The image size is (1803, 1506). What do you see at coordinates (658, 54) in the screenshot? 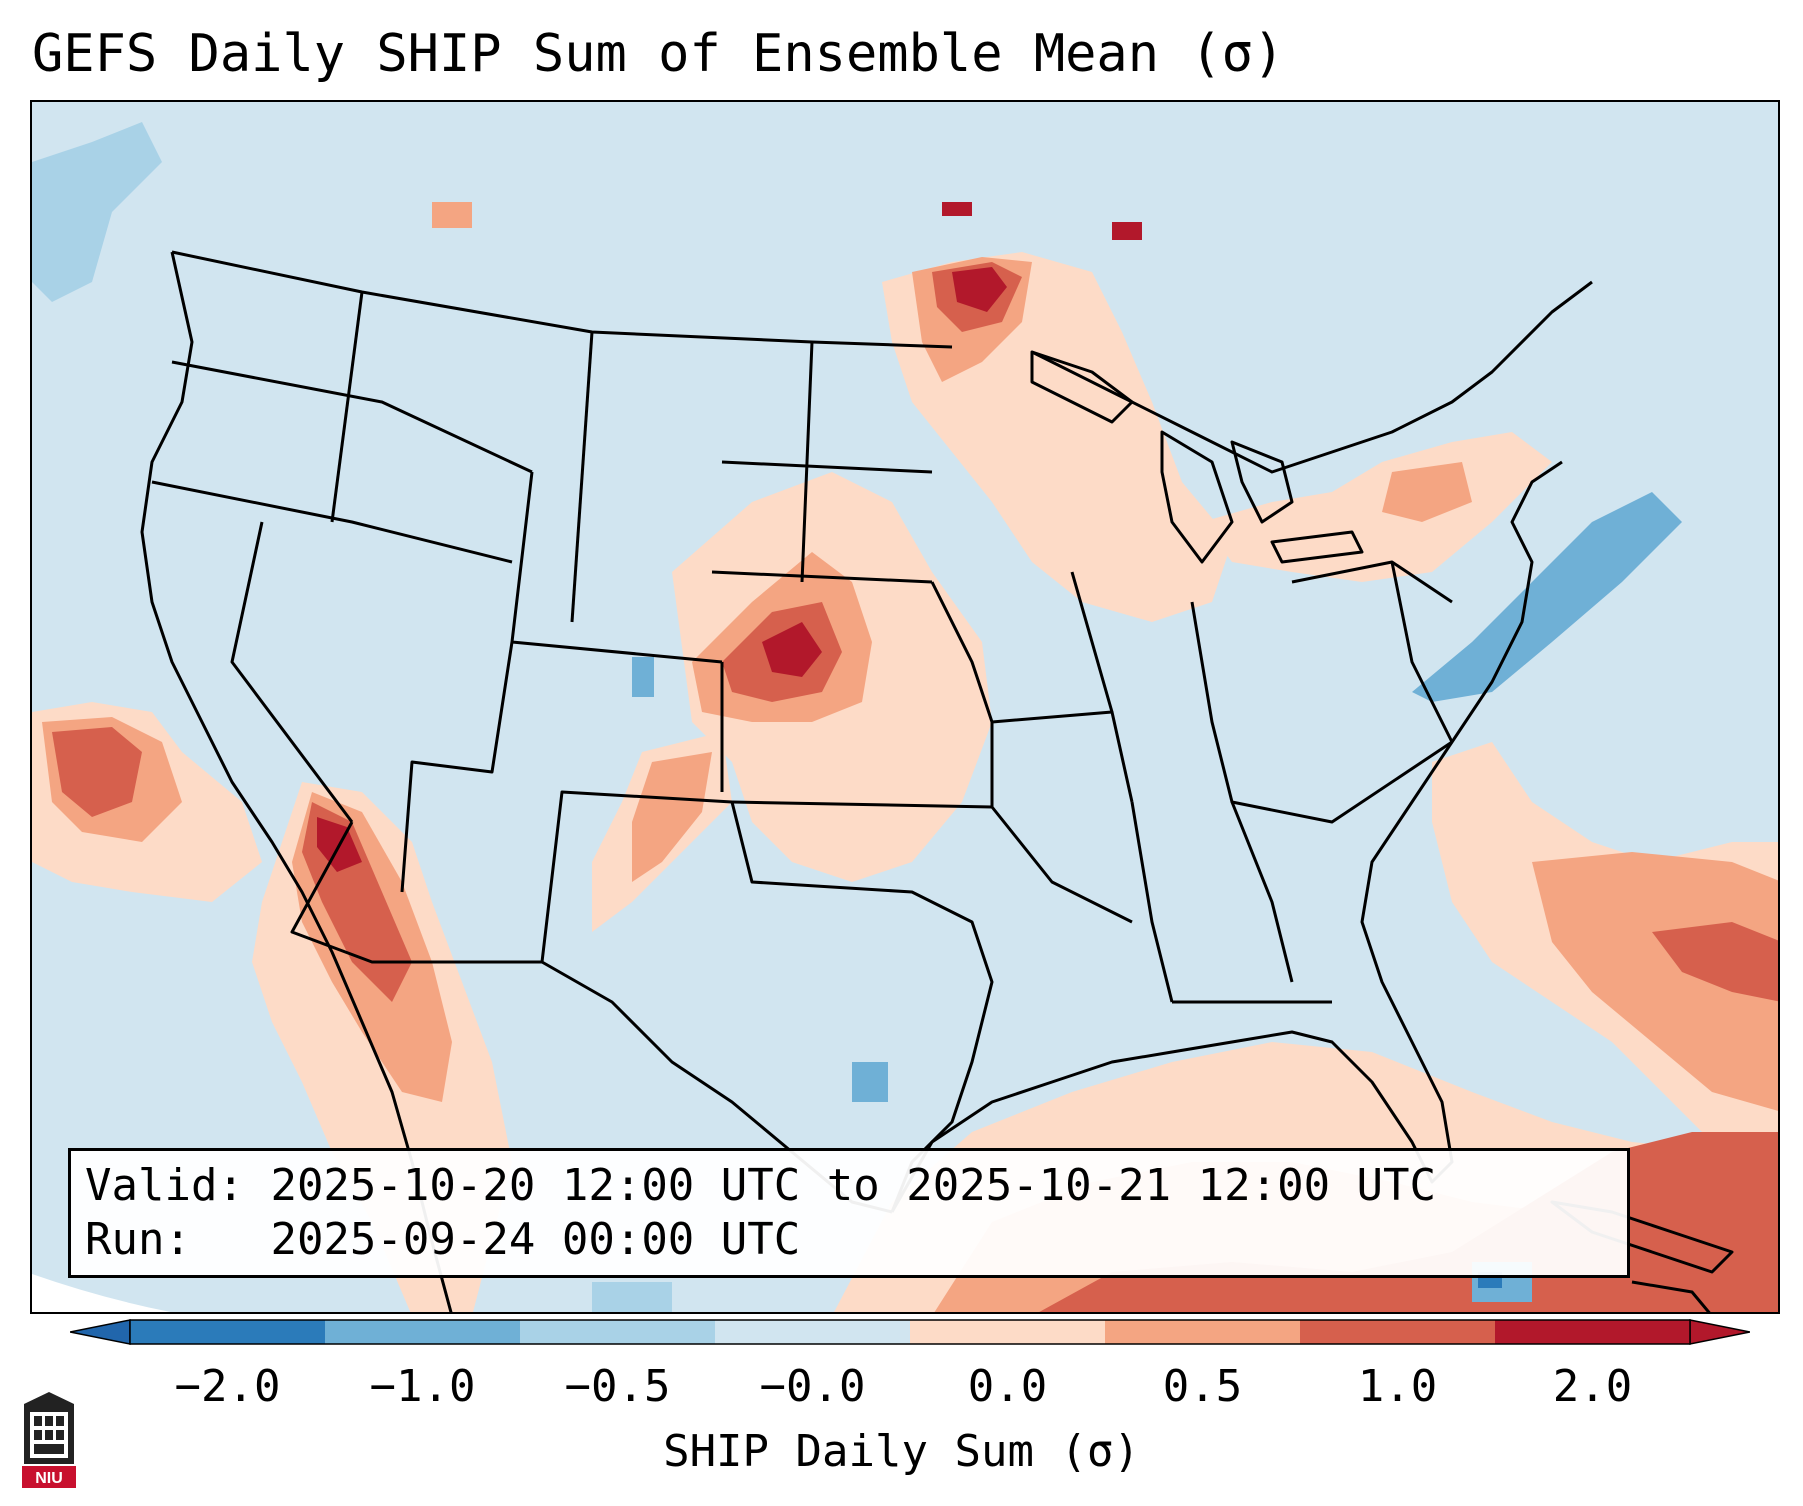
I see `chart-title: GEFS Daily SHIP Sum of Ensemble Mean (σ)` at bounding box center [658, 54].